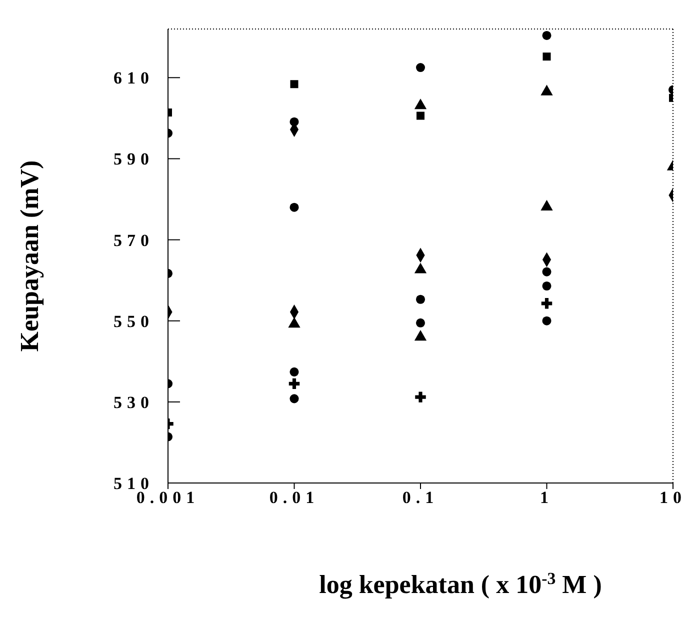  What do you see at coordinates (134, 321) in the screenshot?
I see `y-tick-label: 550` at bounding box center [134, 321].